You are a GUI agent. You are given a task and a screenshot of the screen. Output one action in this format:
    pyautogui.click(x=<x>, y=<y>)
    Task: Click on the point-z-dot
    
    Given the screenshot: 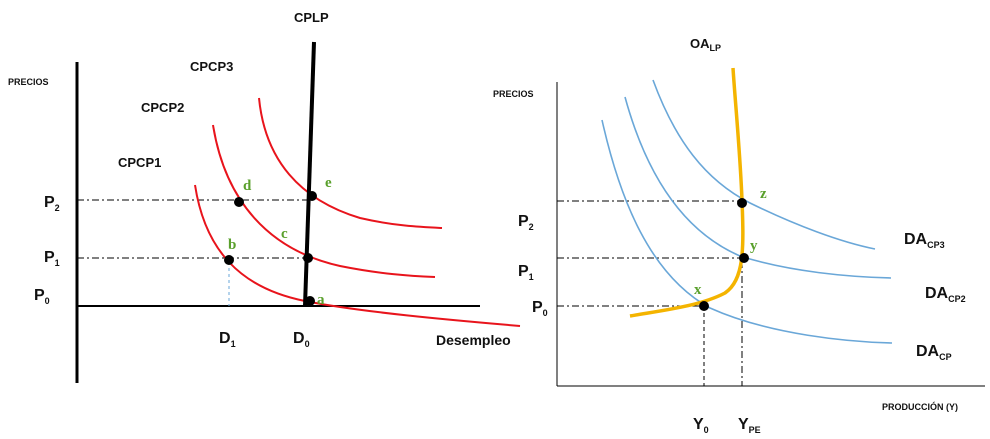 What is the action you would take?
    pyautogui.click(x=742, y=203)
    